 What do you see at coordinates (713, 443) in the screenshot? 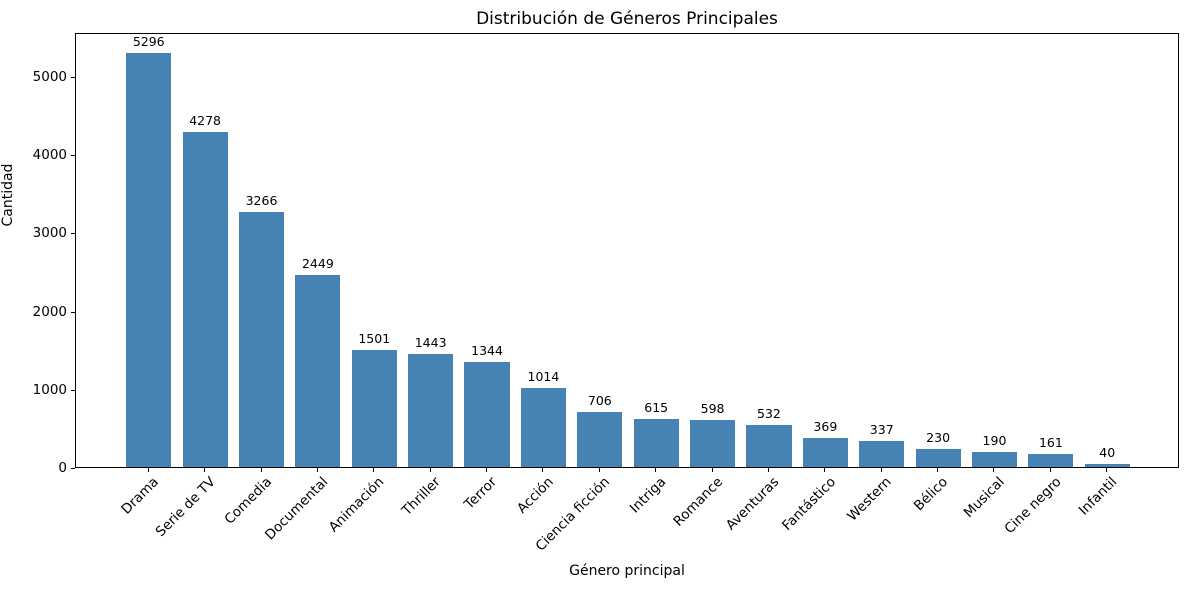
I see `bar-Romance` at bounding box center [713, 443].